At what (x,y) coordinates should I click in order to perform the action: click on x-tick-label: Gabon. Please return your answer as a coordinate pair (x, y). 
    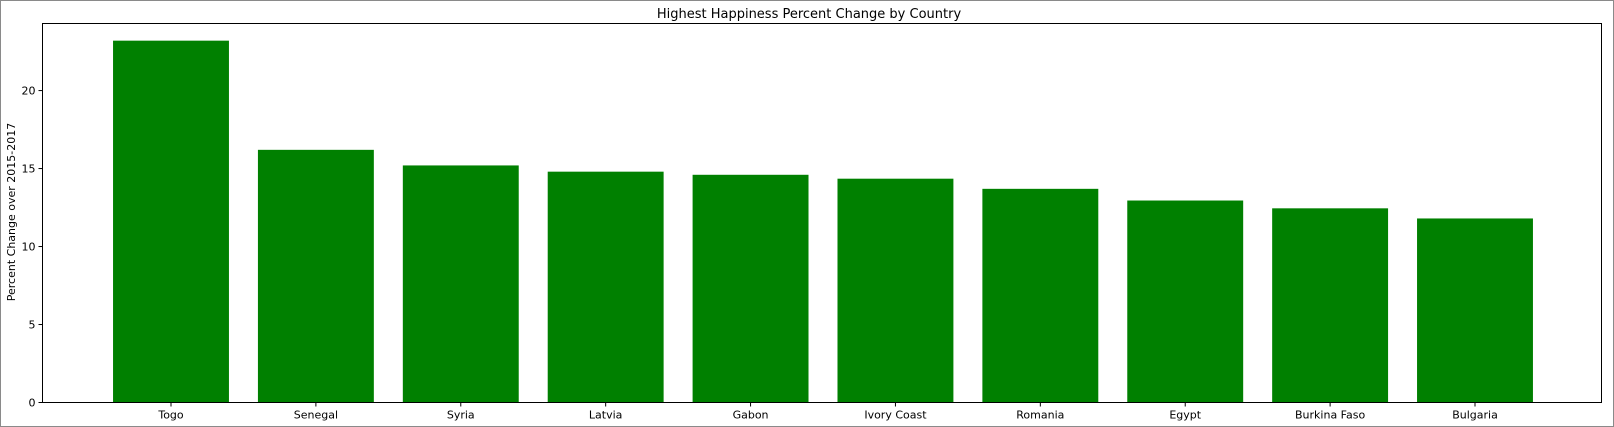
    Looking at the image, I should click on (751, 415).